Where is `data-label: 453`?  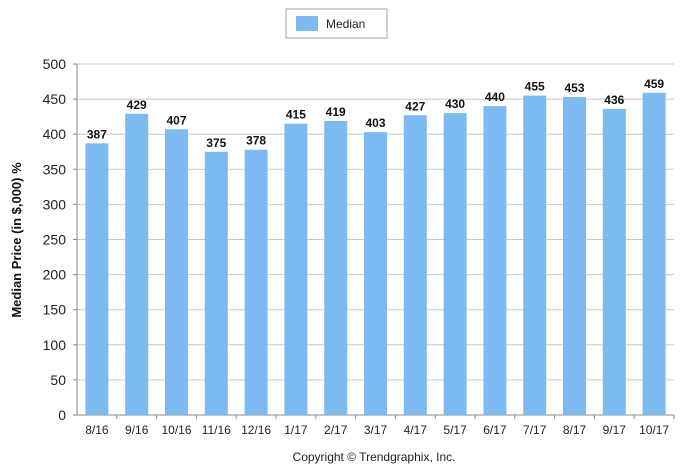
data-label: 453 is located at coordinates (574, 88).